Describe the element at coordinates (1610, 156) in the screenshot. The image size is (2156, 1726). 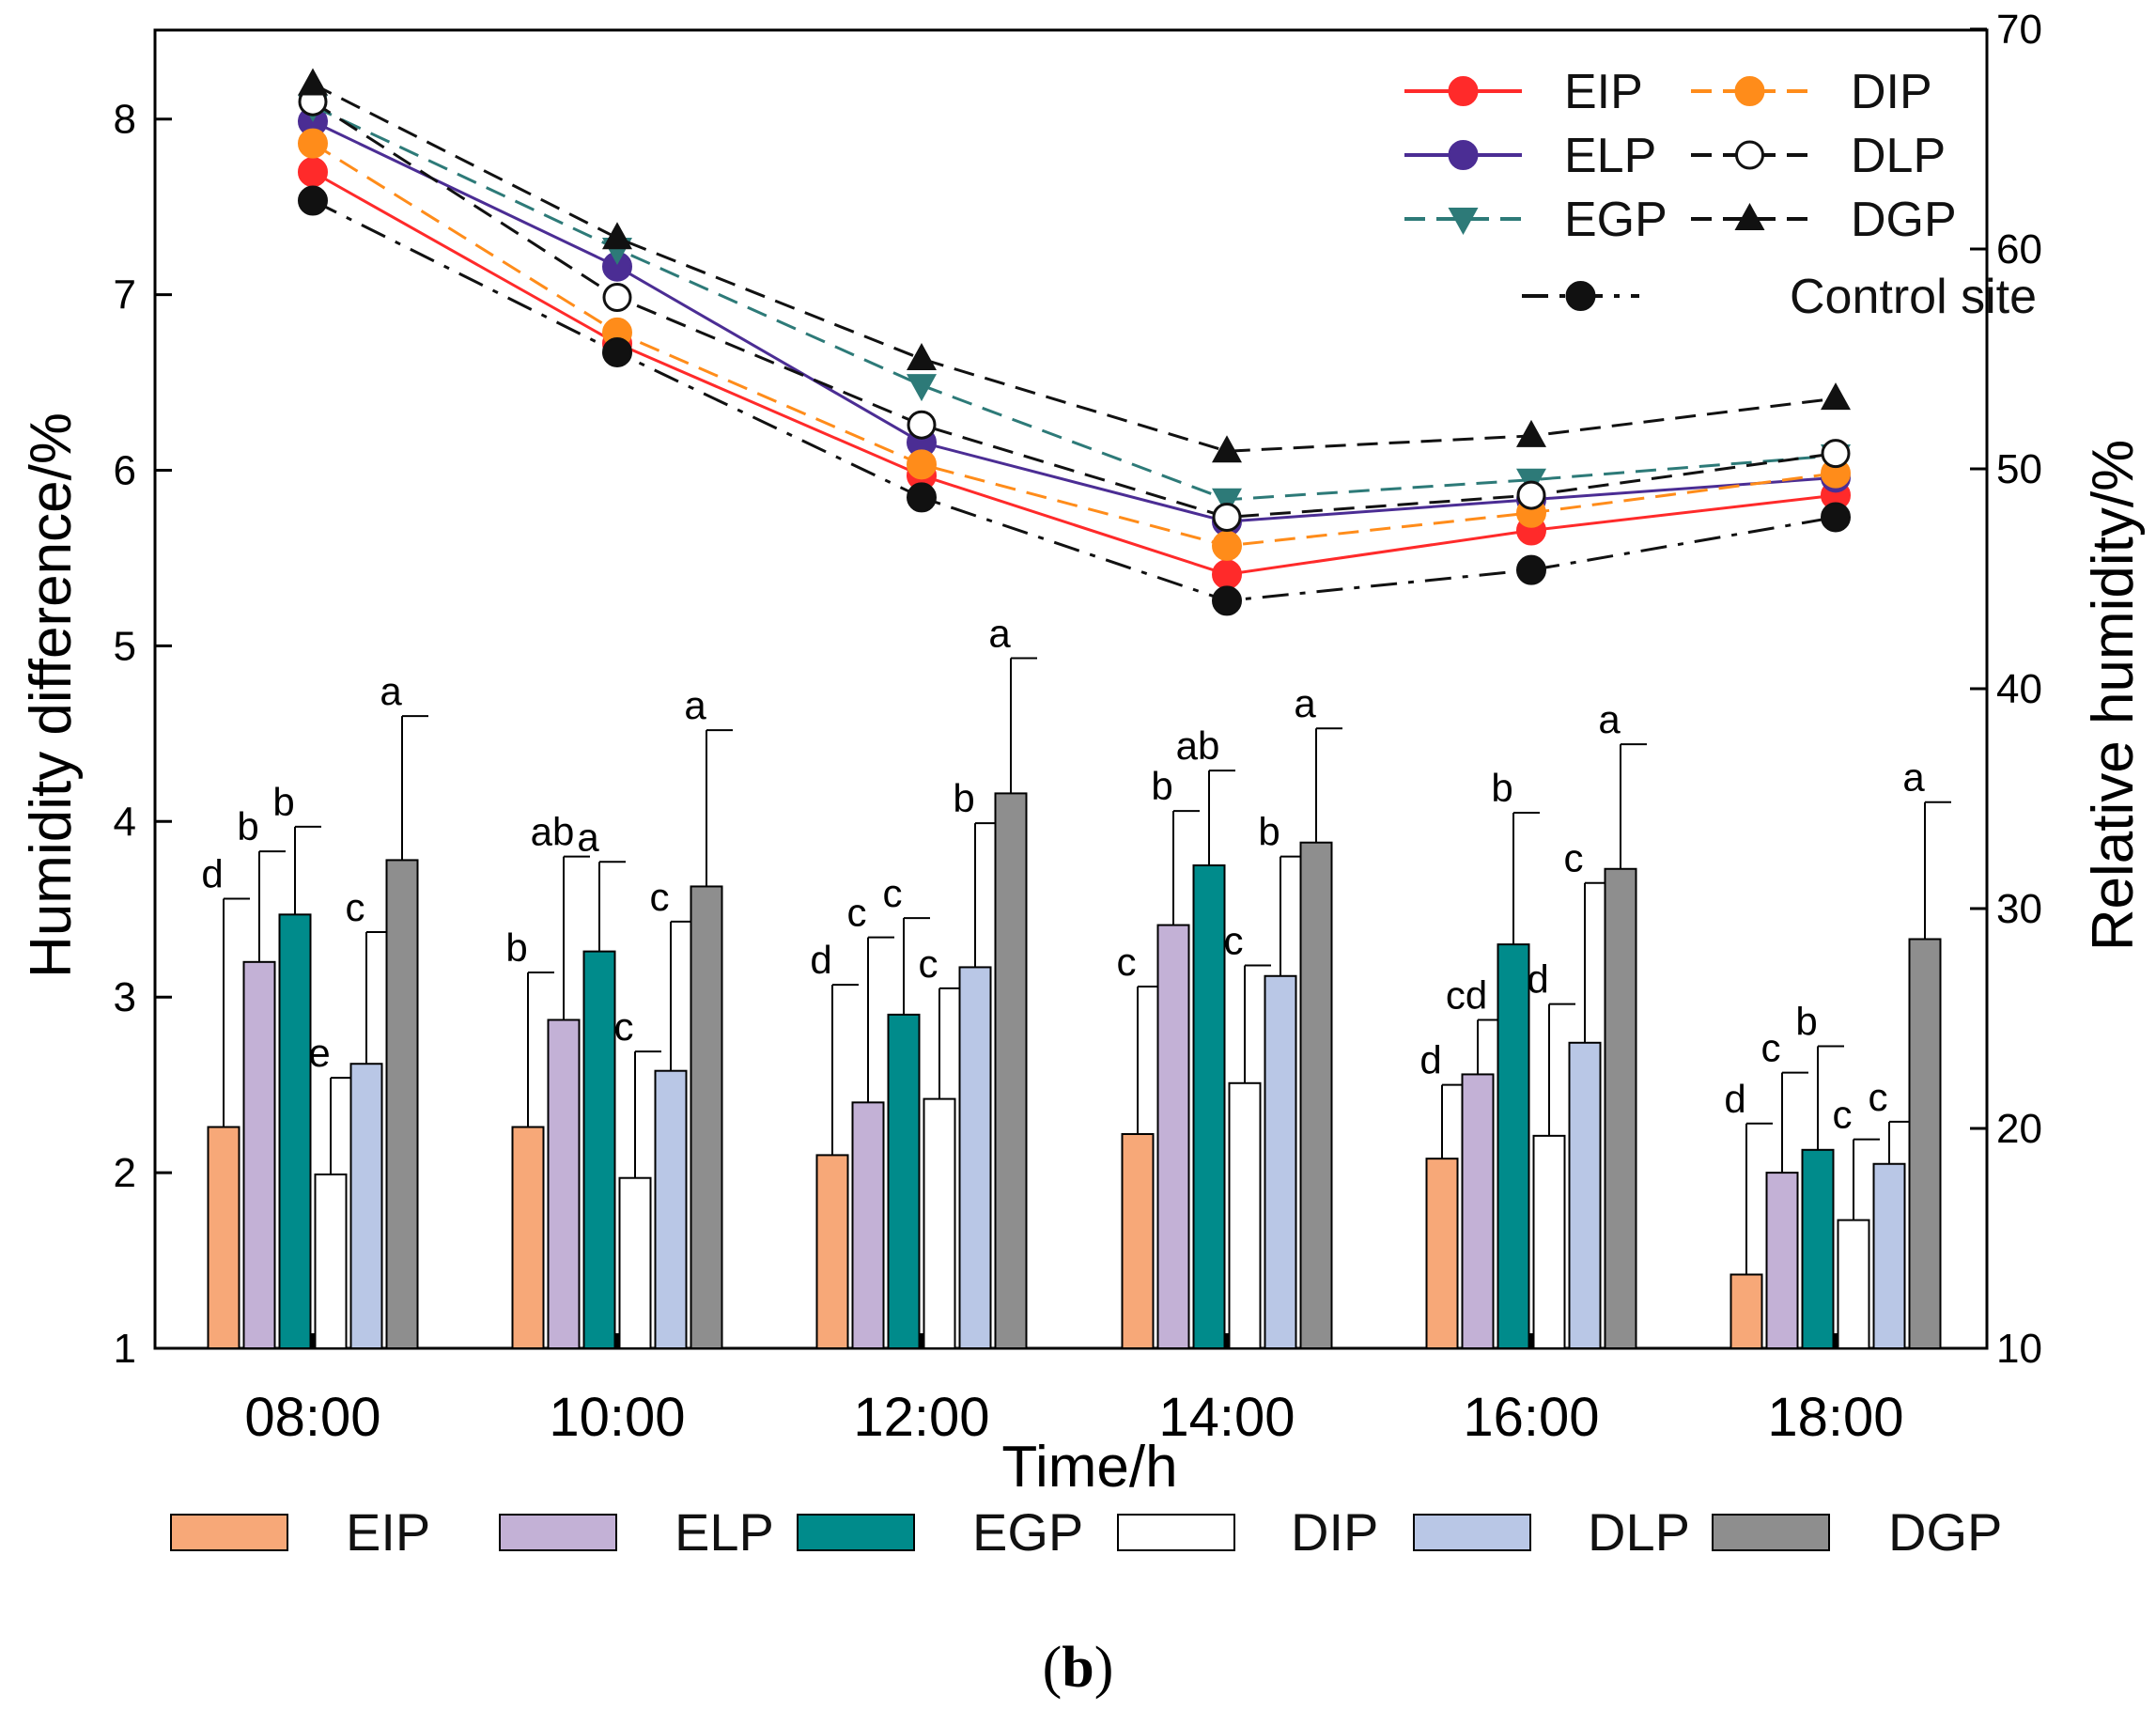
I see `line-legend-label: ELP` at that location.